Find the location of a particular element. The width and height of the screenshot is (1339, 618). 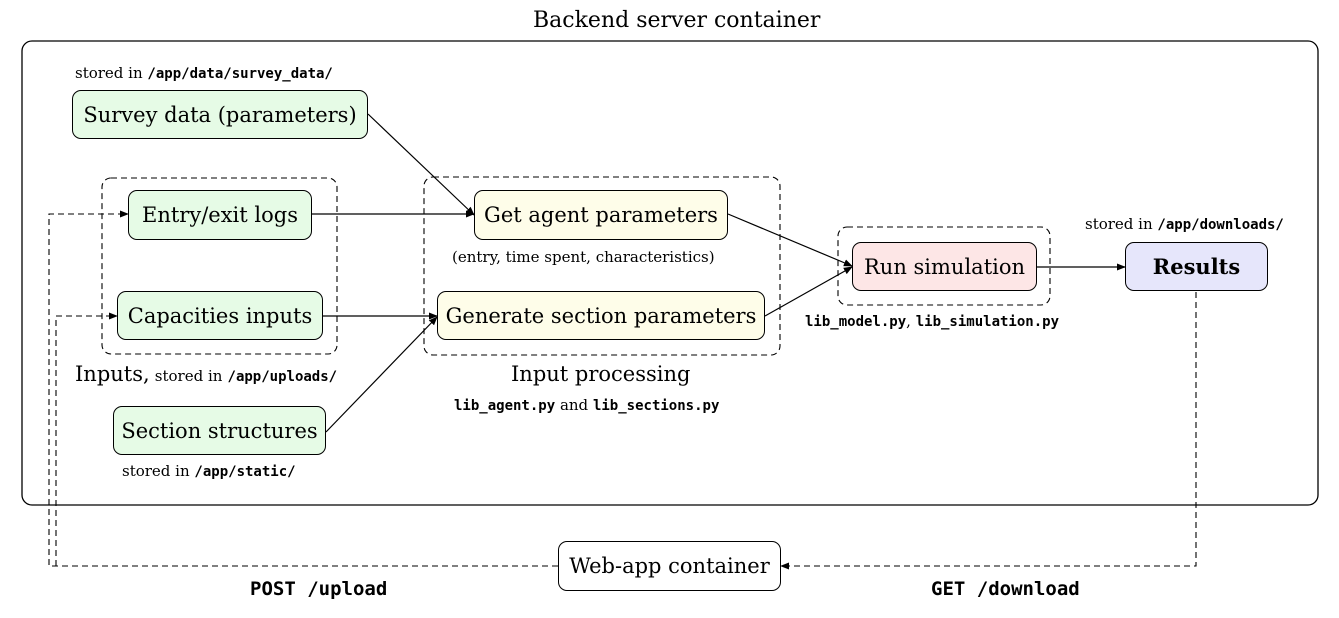

web-app-container-node: Web-app container is located at coordinates (669, 566).